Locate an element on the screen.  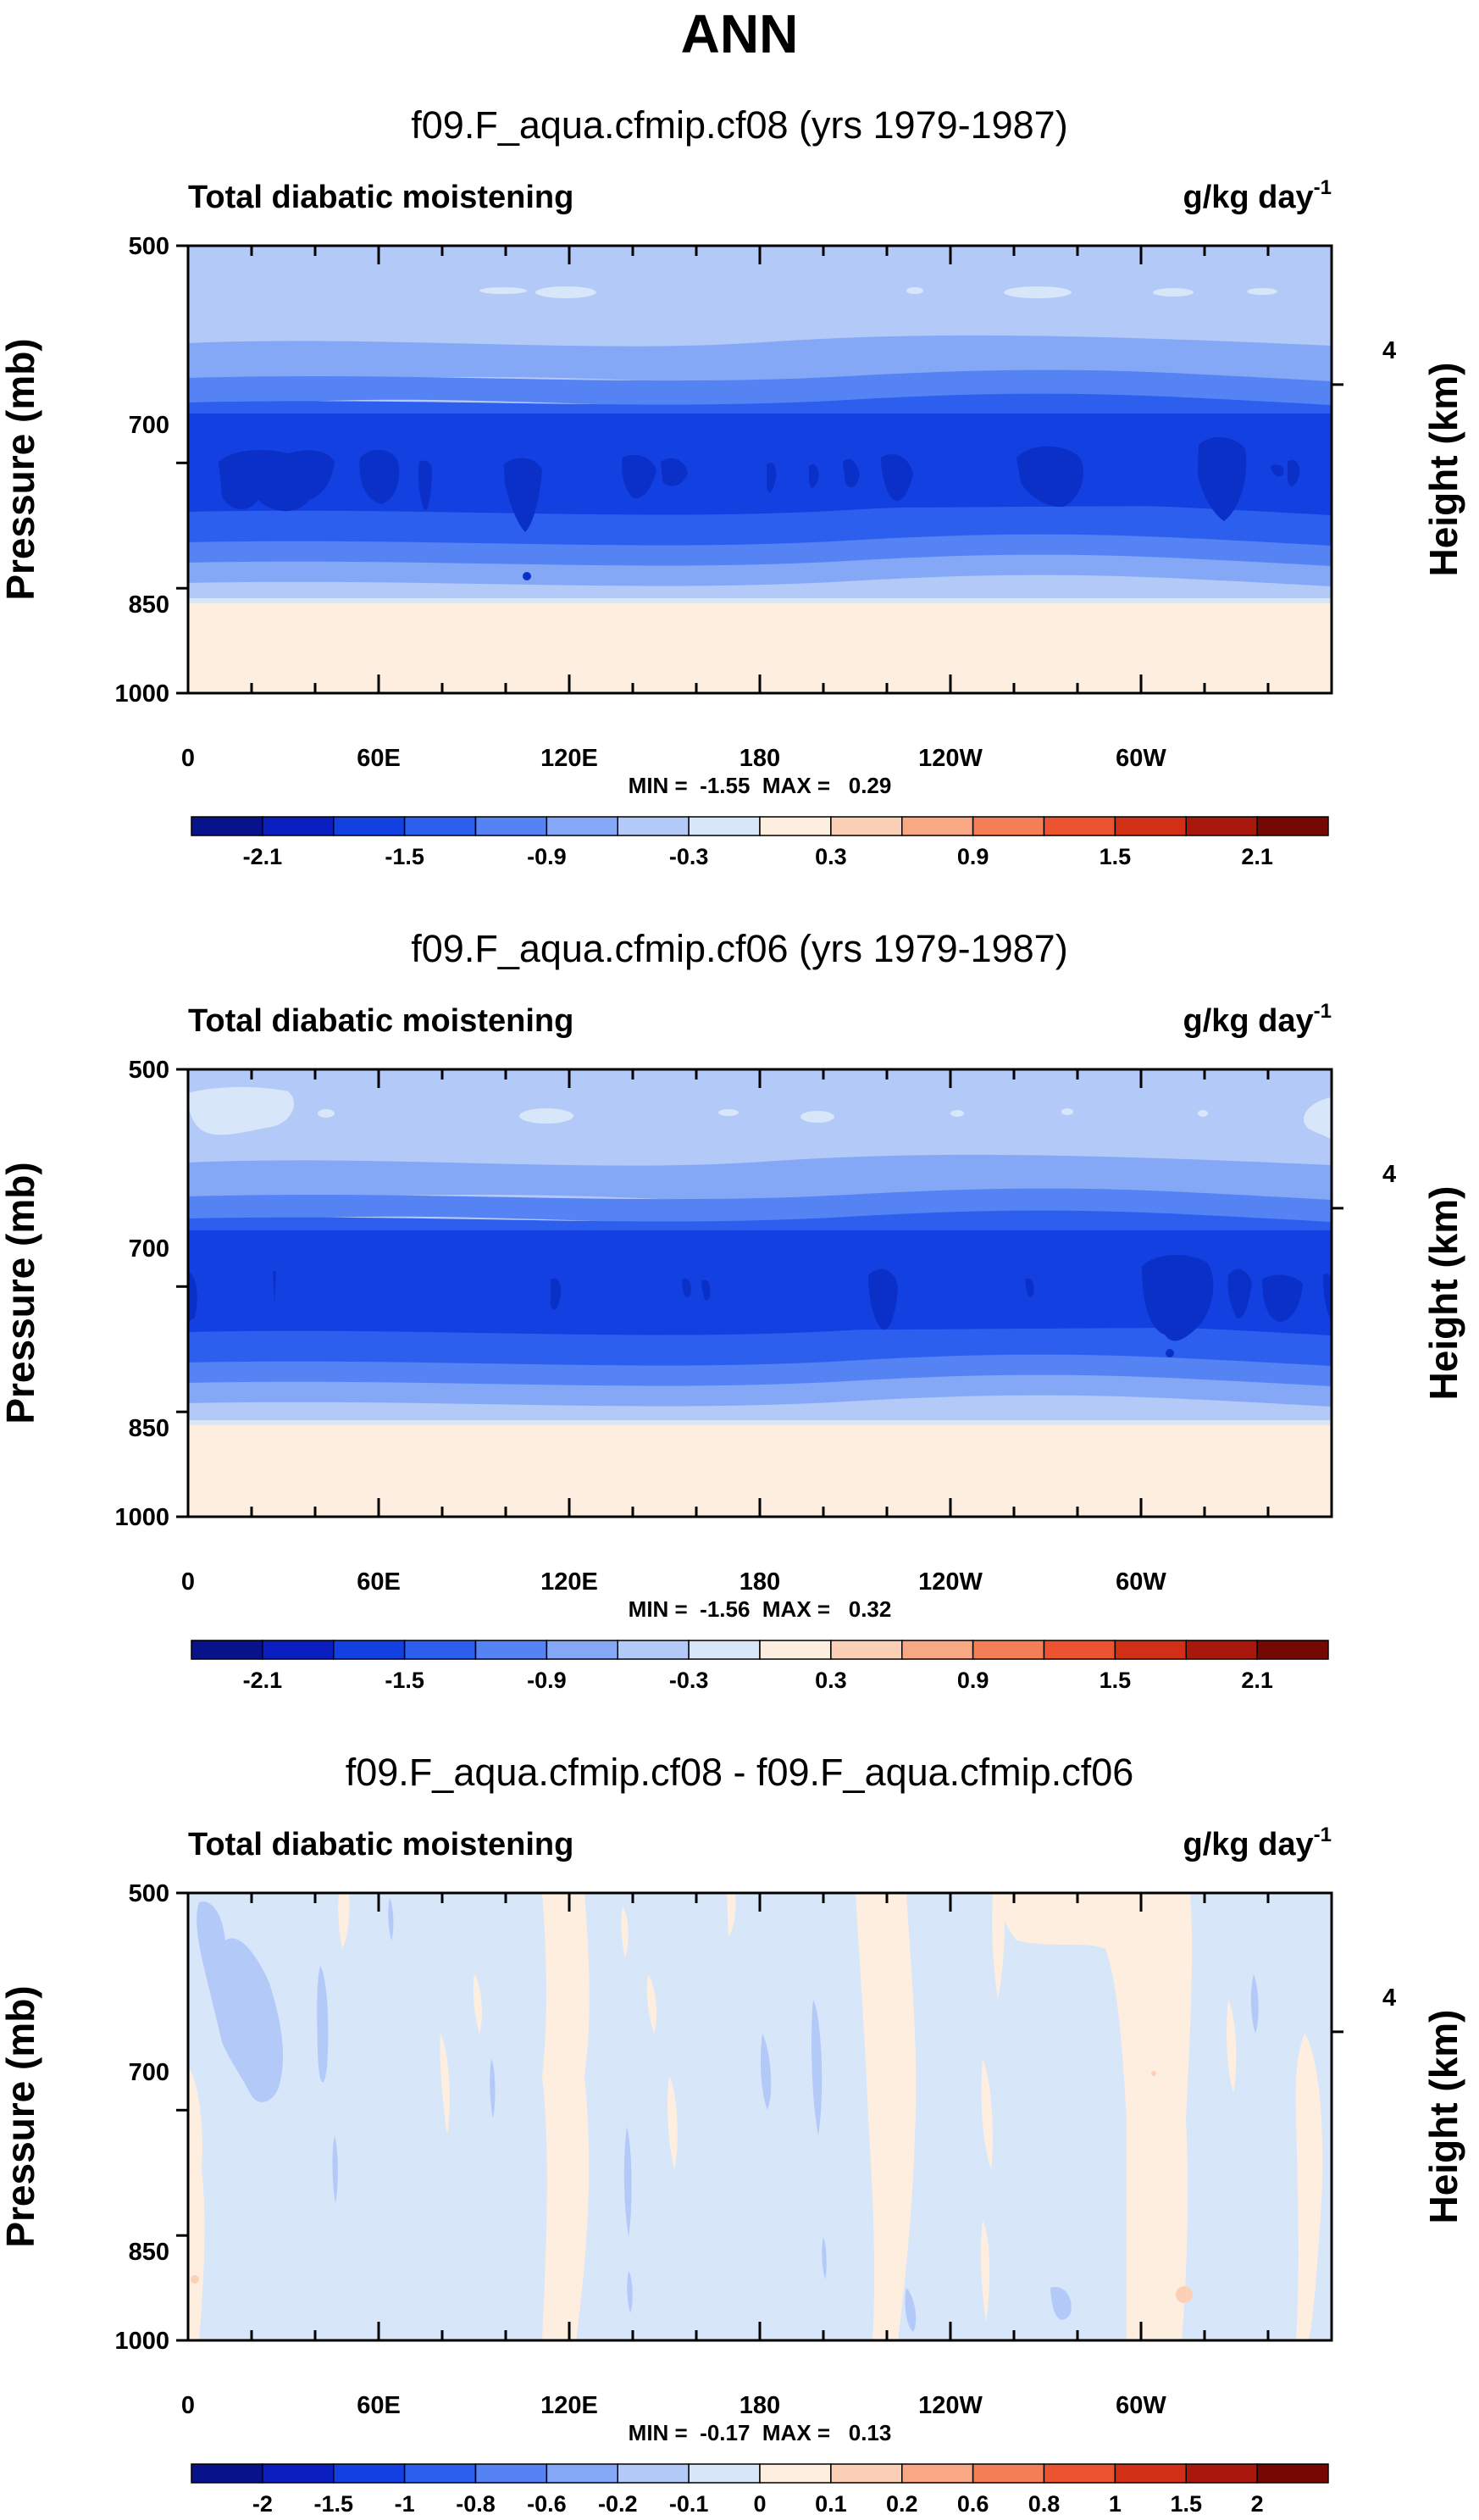
panel-2-ytick-1000: 1000 is located at coordinates (141, 1517).